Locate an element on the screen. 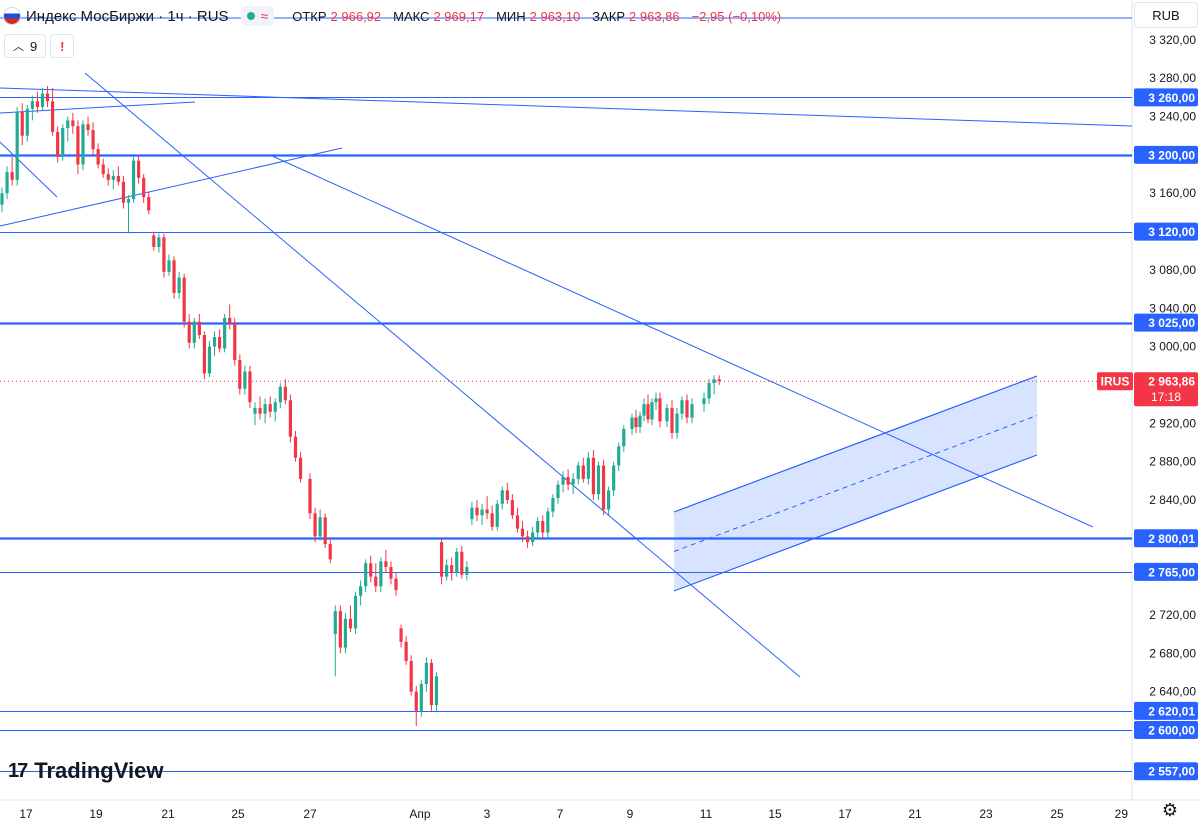  symbol-tag is located at coordinates (1115, 381).